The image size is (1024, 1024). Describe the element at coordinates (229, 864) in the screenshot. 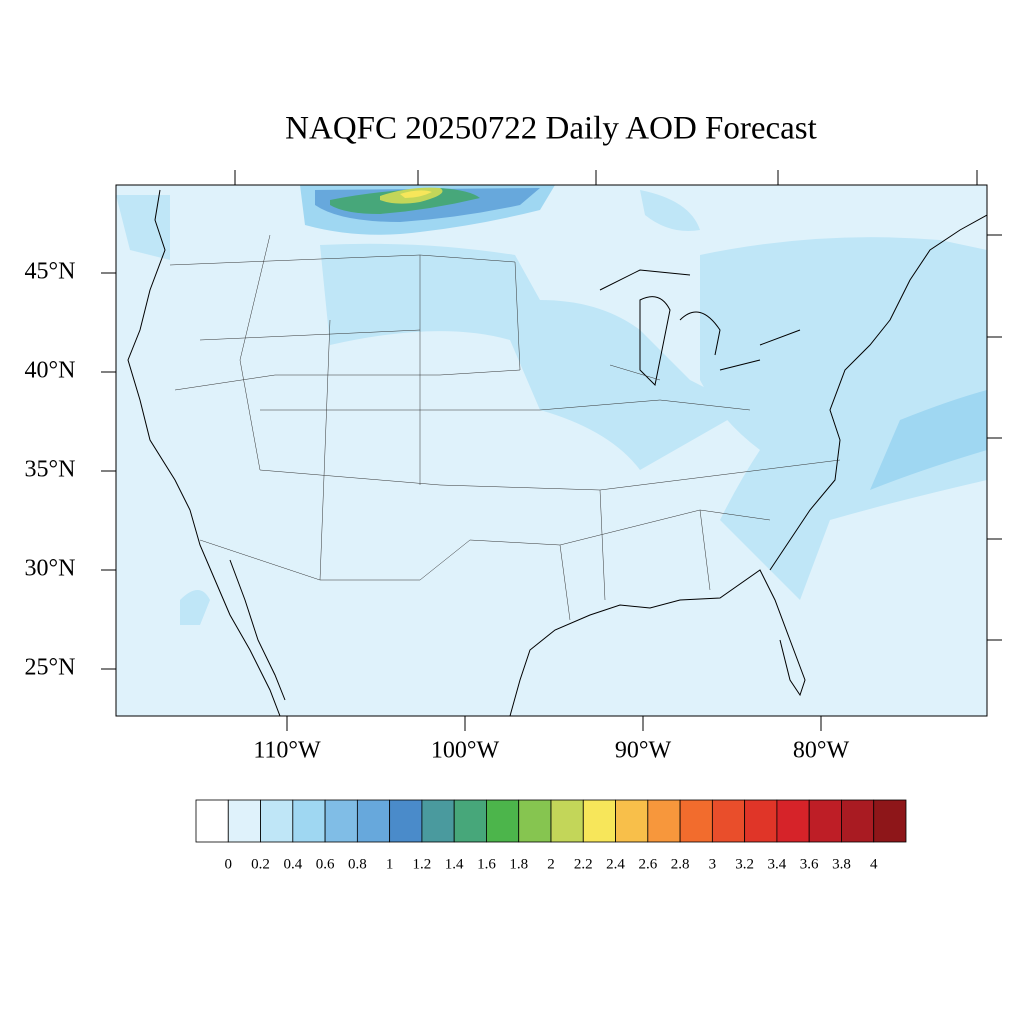

I see `colorbar-label: 0` at that location.